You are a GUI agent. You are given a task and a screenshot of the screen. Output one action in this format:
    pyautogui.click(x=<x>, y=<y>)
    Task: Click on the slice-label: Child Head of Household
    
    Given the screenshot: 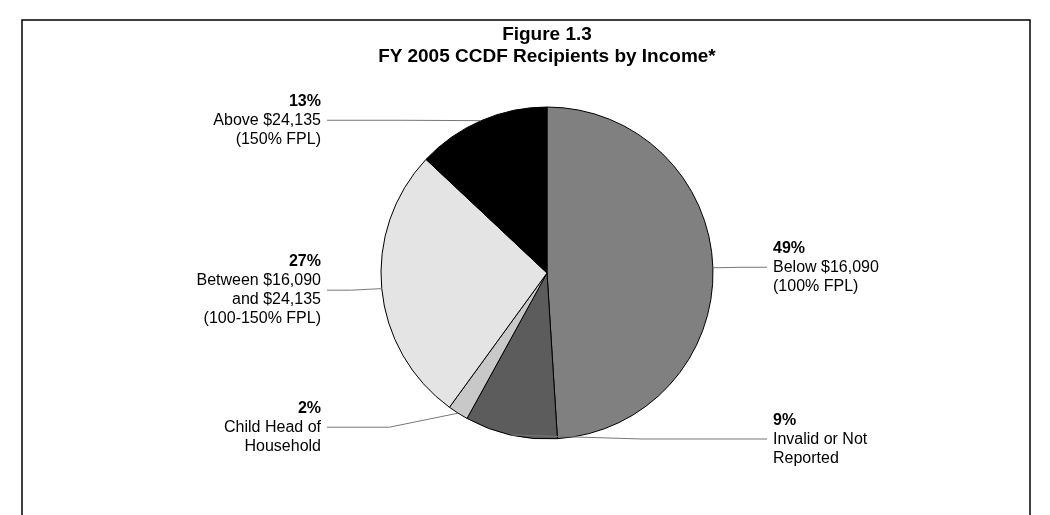 What is the action you would take?
    pyautogui.click(x=273, y=435)
    